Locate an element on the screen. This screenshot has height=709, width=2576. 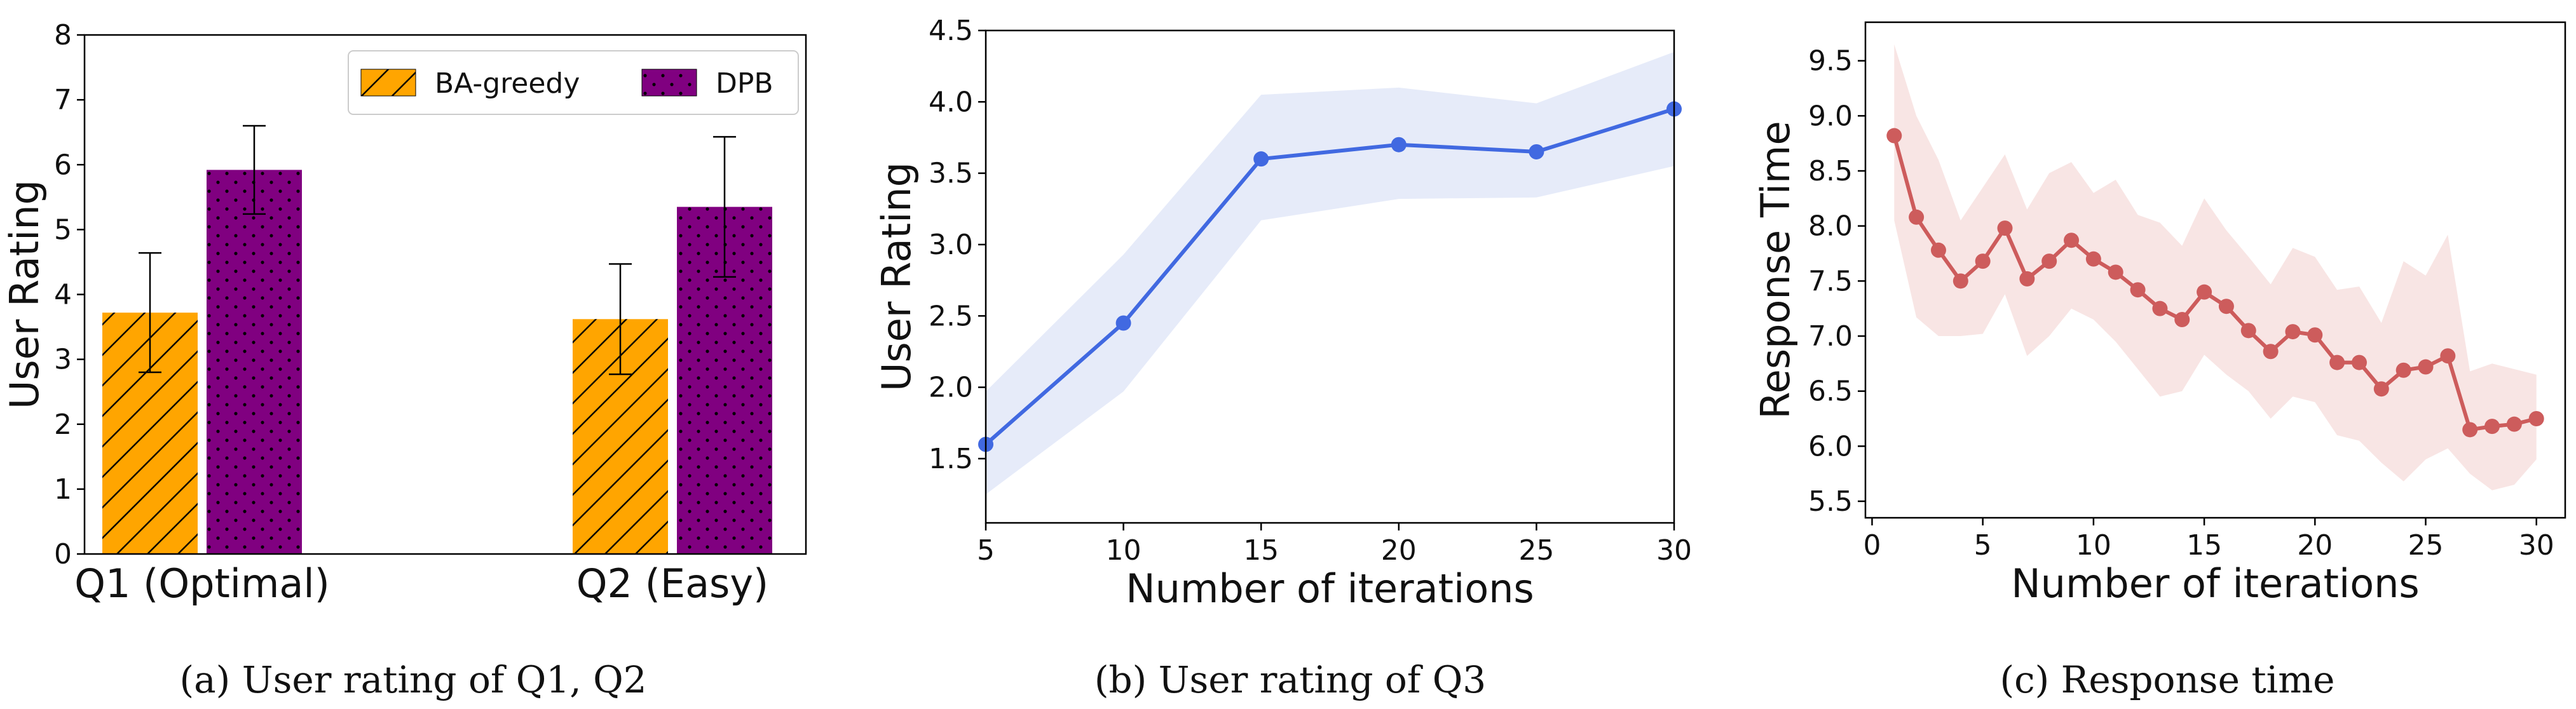
y-tick-label-a: 7 is located at coordinates (63, 100).